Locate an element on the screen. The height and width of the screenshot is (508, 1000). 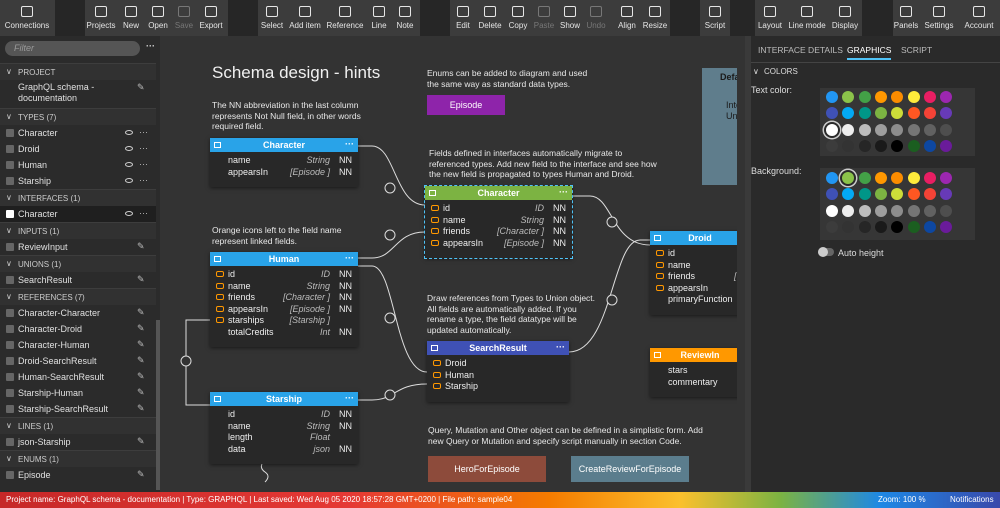
section-header: INTERFACES (1) ∨ is located at coordinates (78, 197).